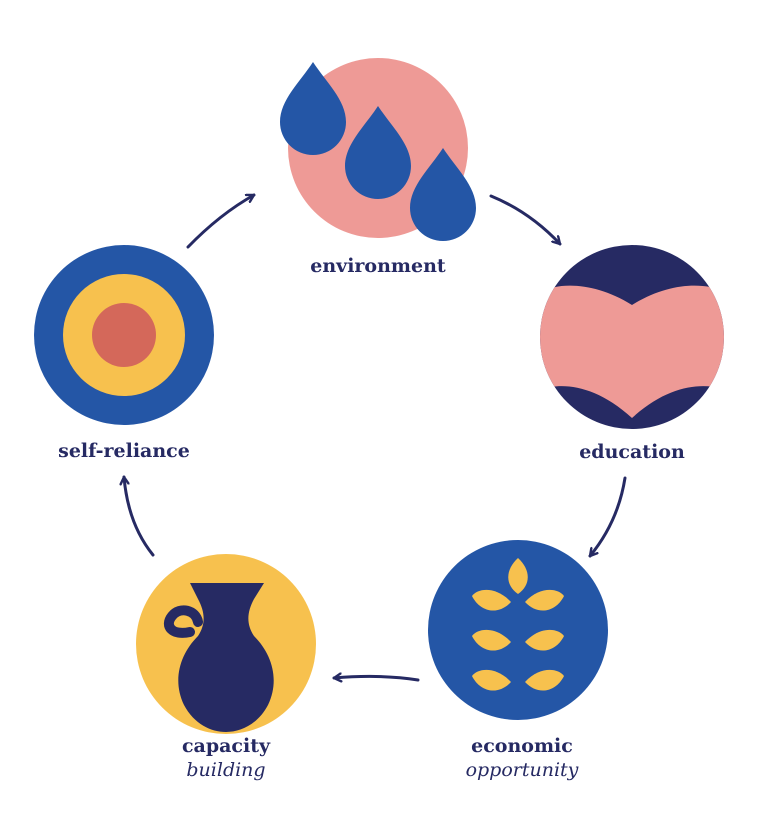  I want to click on node-self-reliance: self-reliance, so click(124, 353).